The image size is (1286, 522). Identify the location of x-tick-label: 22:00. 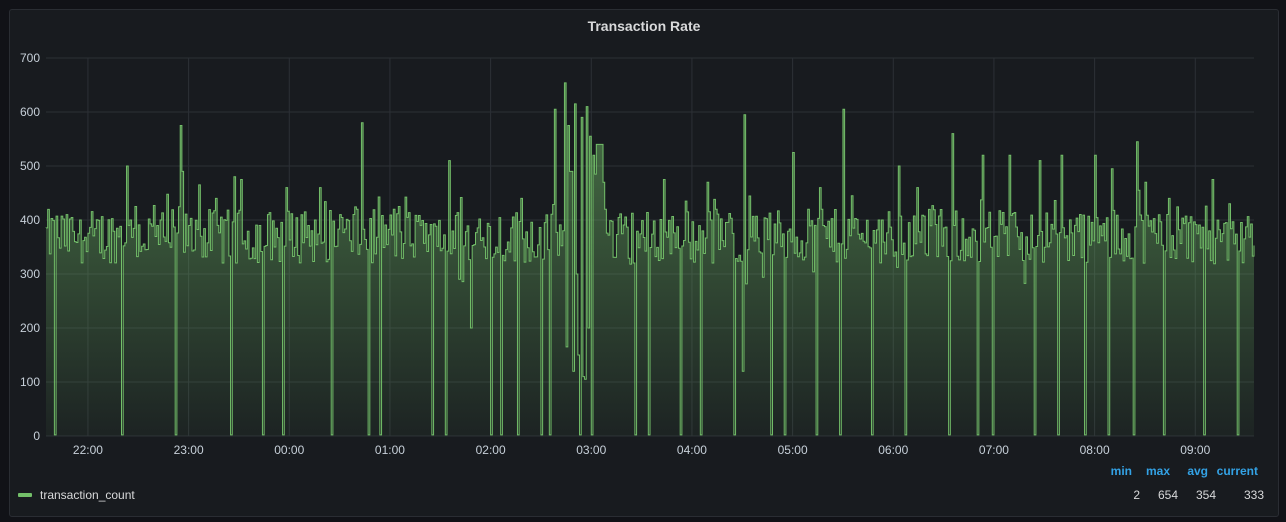
(88, 450).